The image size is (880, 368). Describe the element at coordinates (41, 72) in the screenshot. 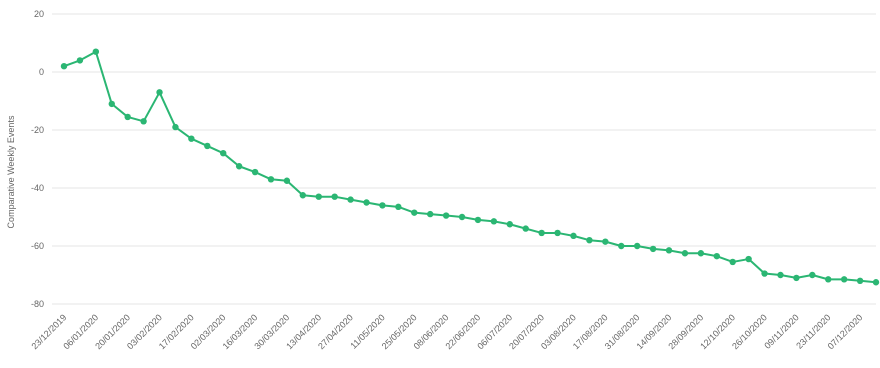

I see `y-tick-label: 0` at that location.